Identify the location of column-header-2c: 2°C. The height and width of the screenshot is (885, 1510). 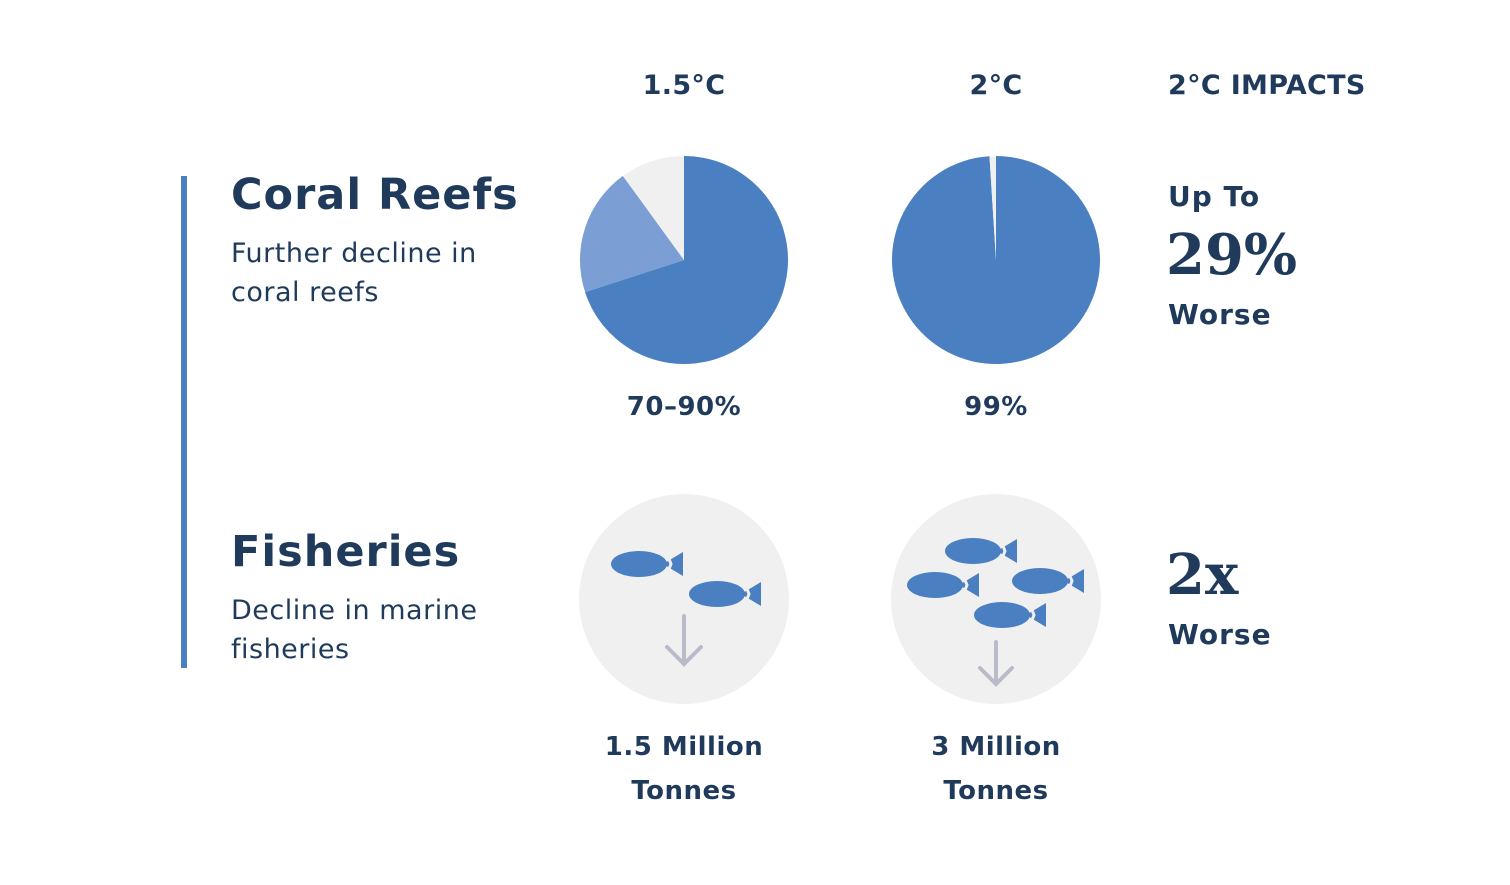
(996, 85).